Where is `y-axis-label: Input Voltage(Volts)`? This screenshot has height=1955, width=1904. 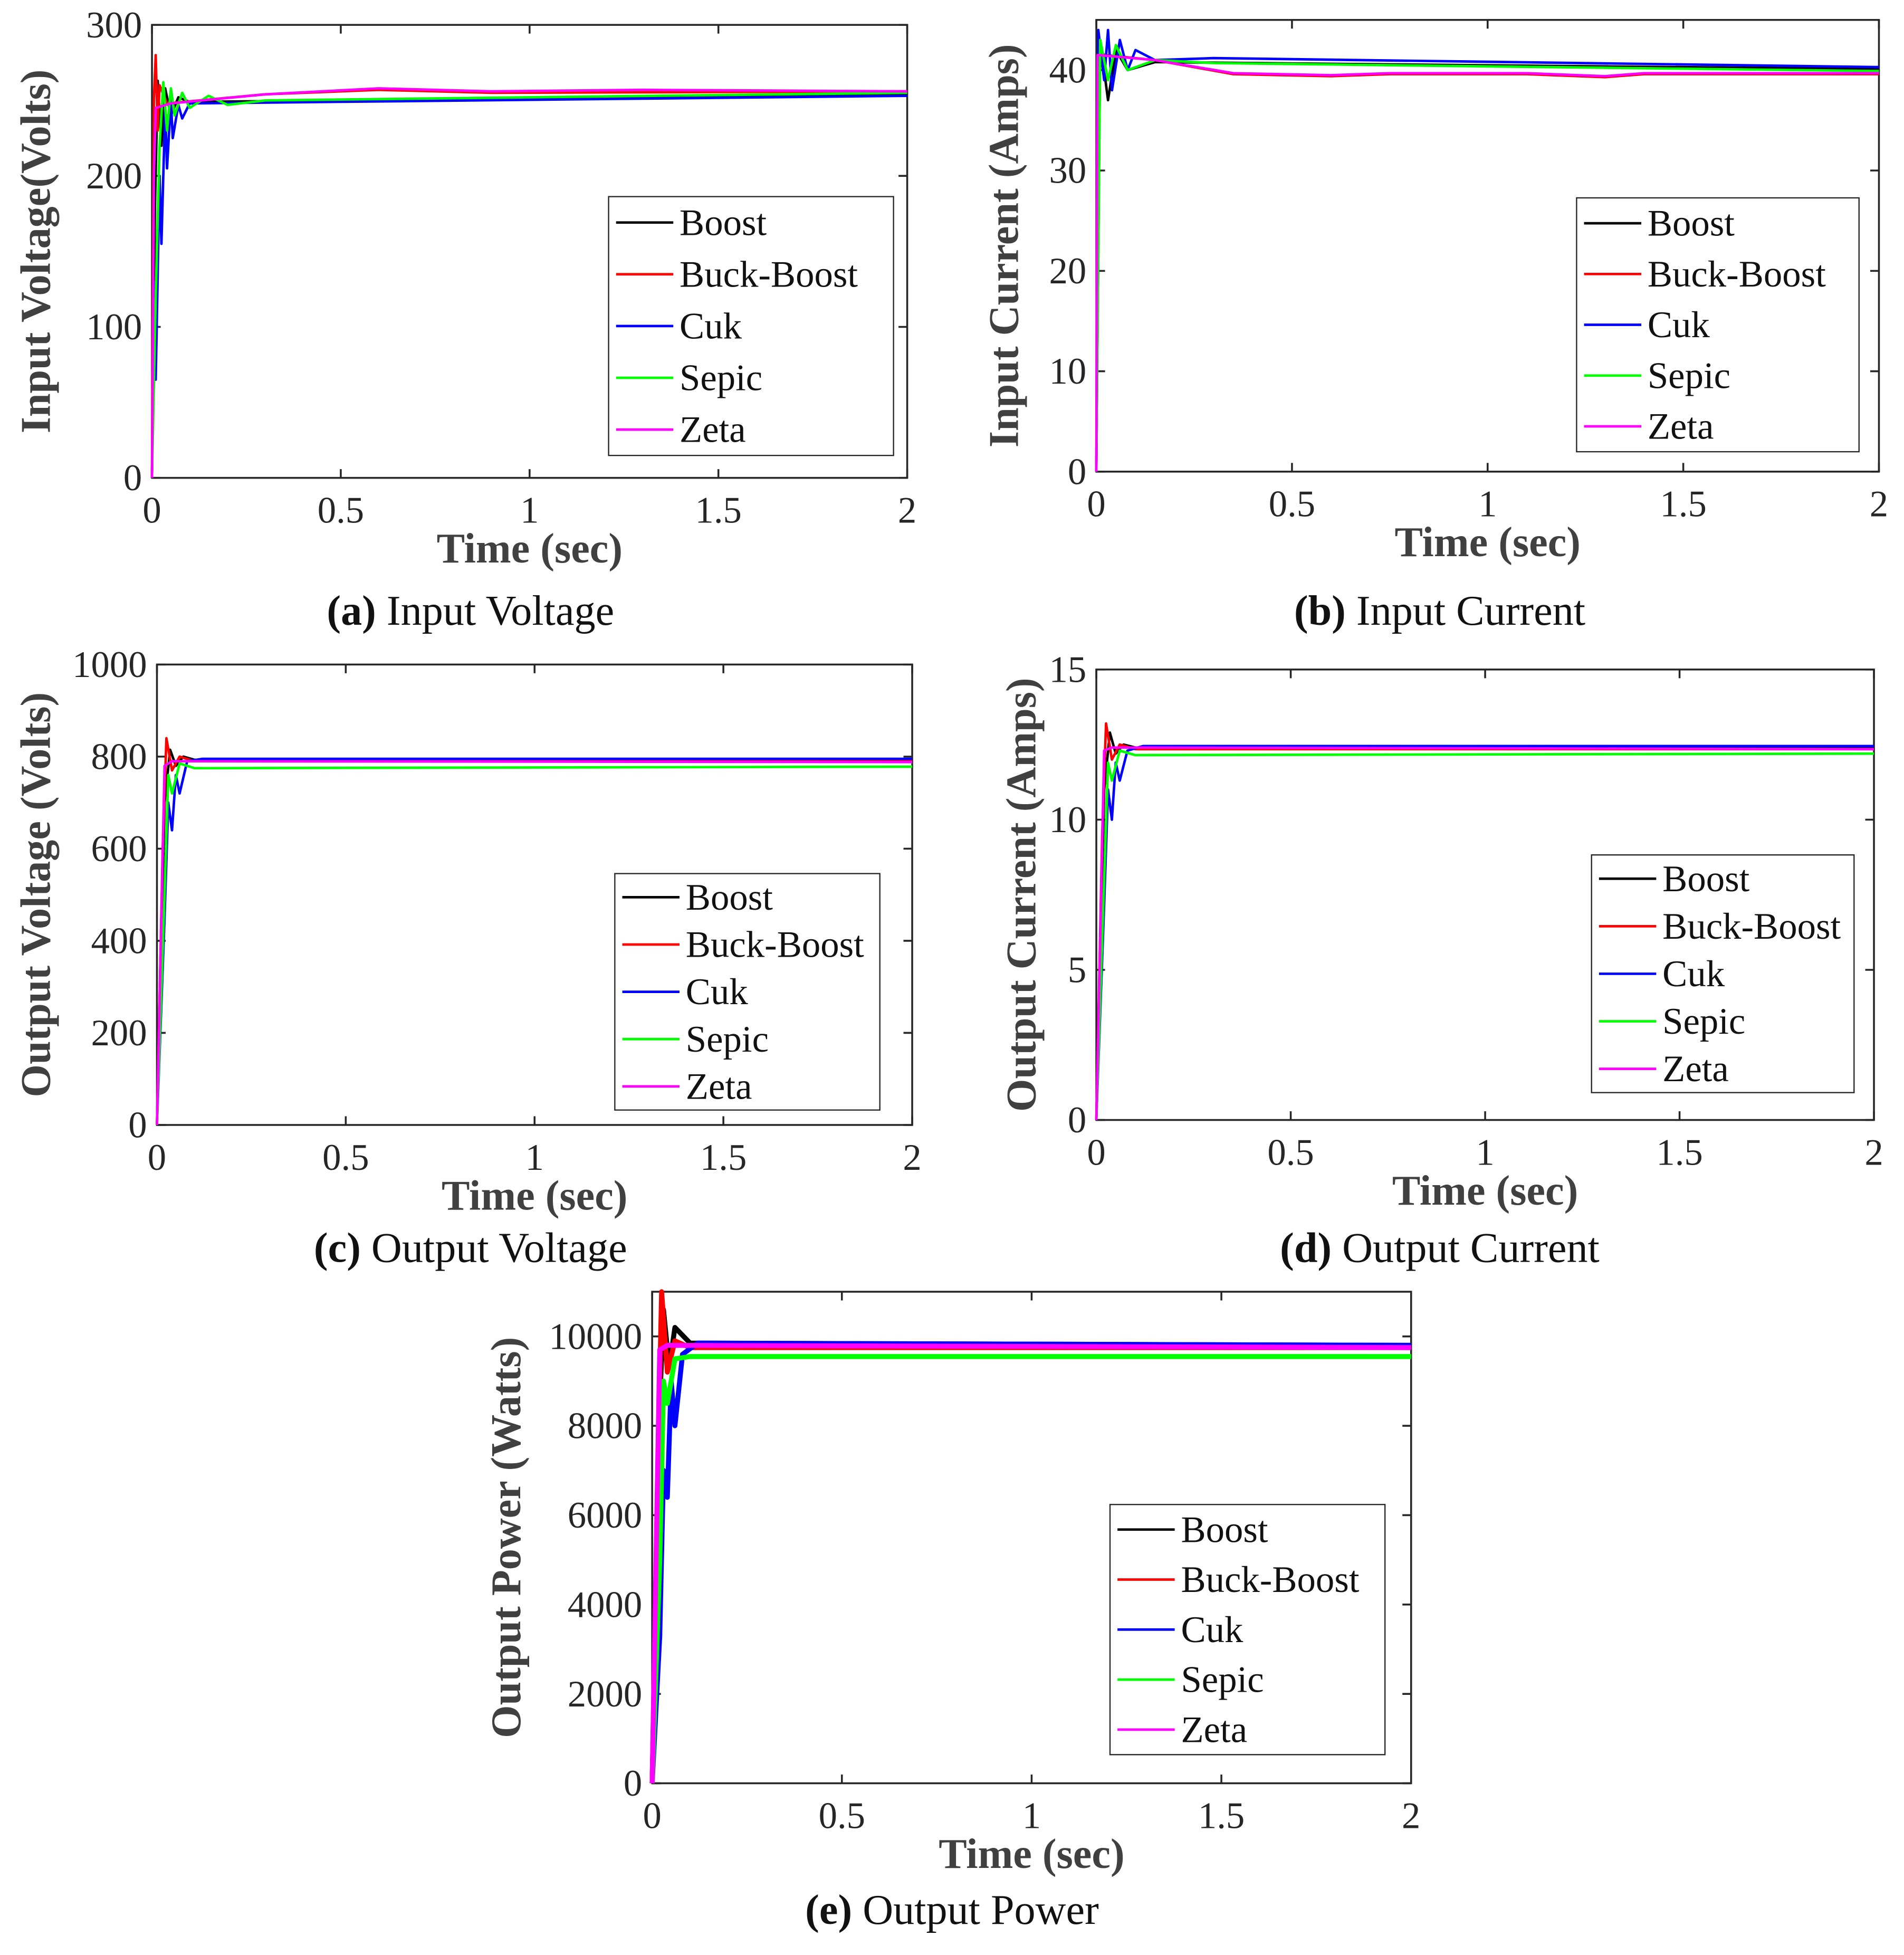
y-axis-label: Input Voltage(Volts) is located at coordinates (36, 251).